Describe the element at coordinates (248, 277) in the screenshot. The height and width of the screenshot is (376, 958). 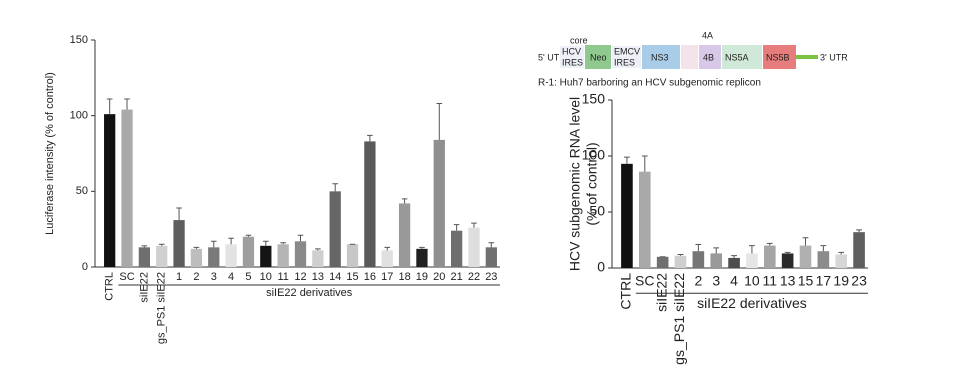
I see `x-tick-label: 5` at that location.